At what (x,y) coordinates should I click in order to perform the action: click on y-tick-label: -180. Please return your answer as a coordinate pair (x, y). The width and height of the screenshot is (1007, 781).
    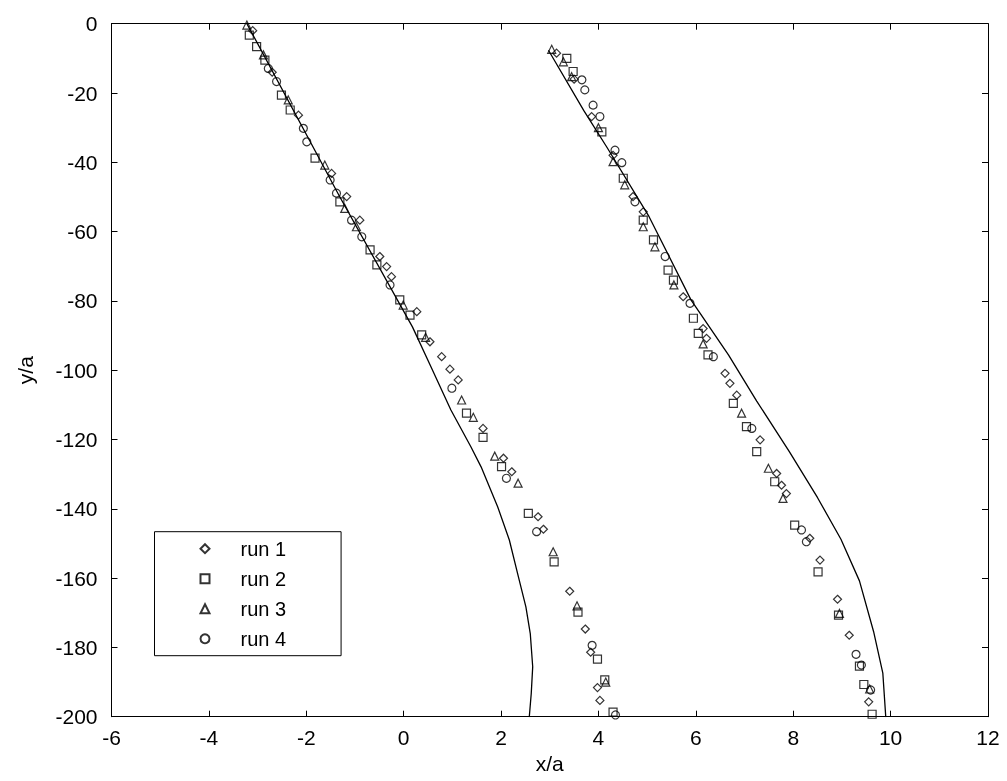
    Looking at the image, I should click on (76, 647).